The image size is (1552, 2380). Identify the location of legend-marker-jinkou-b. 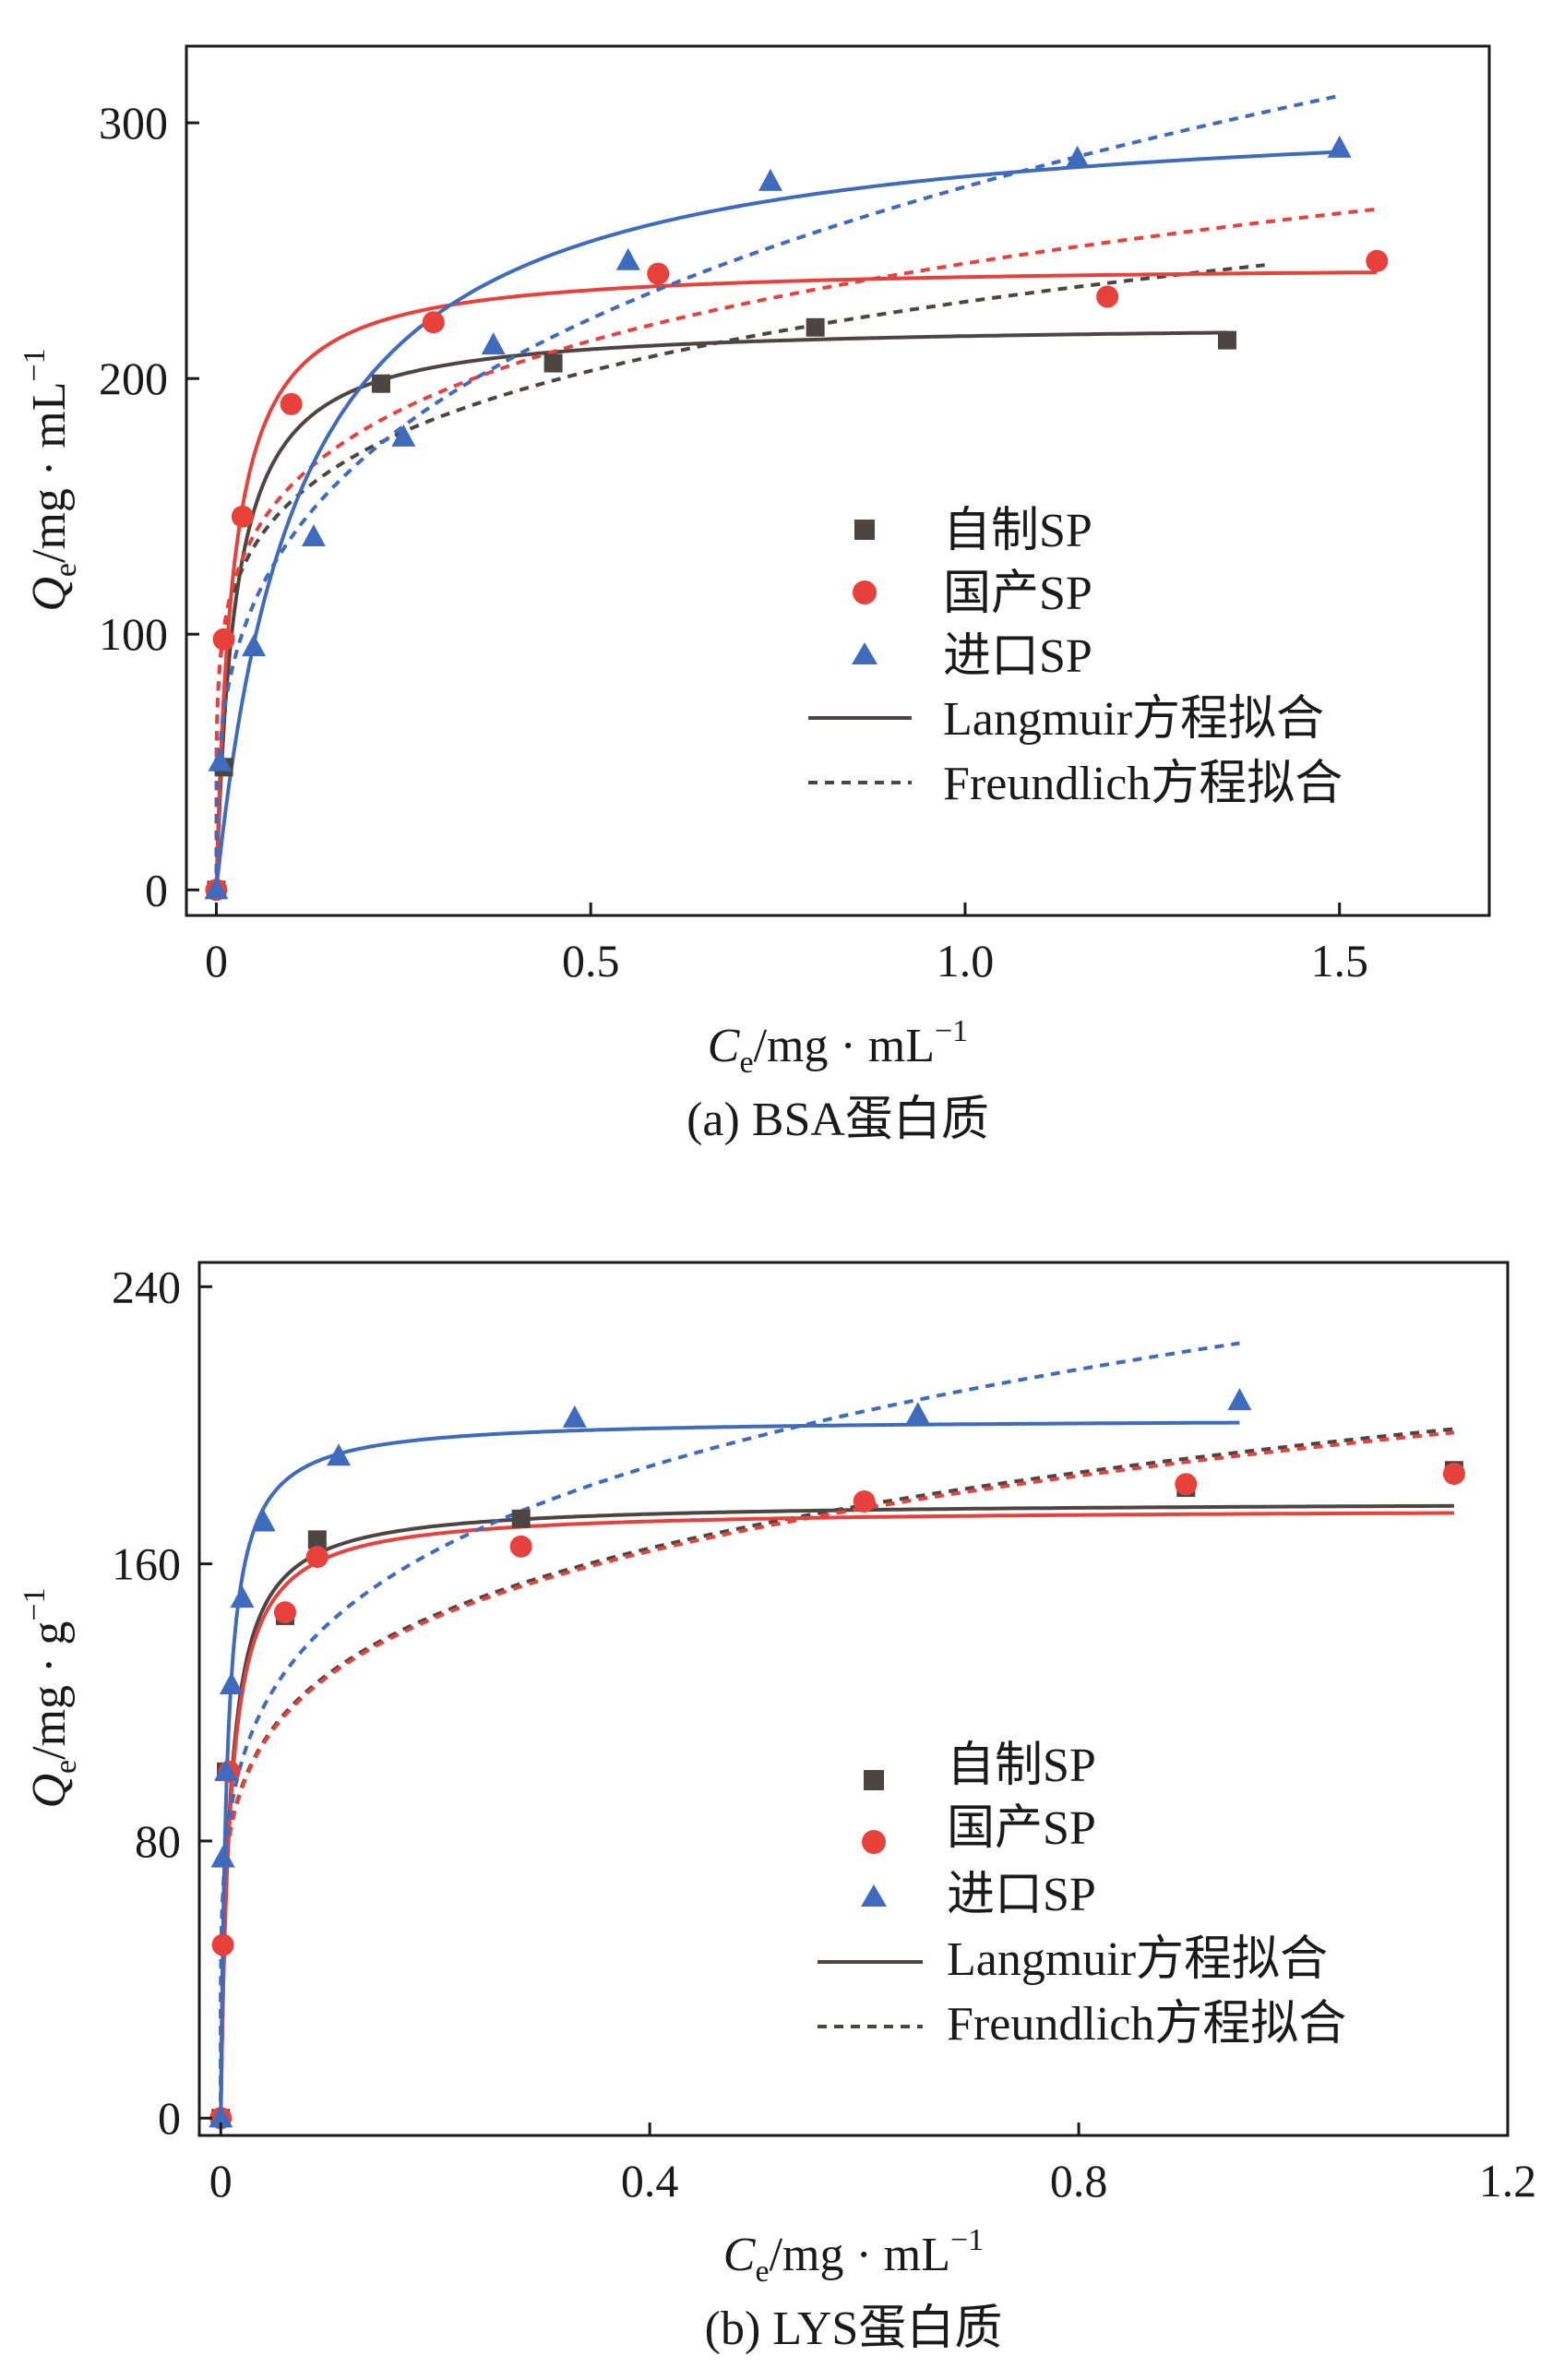
(874, 1895).